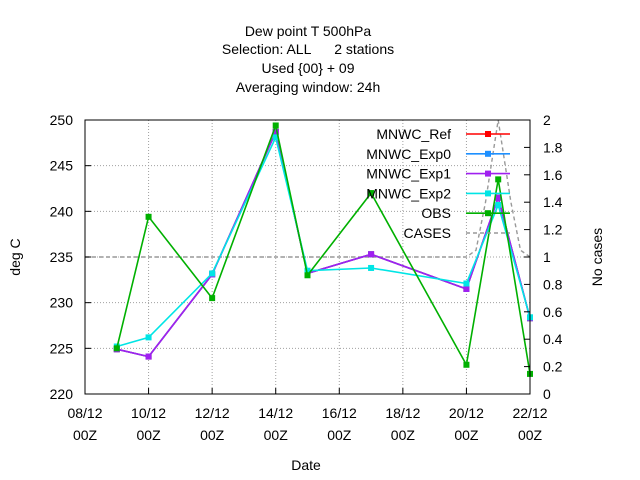 This screenshot has width=640, height=480. Describe the element at coordinates (597, 257) in the screenshot. I see `y2-axis-label: No cases` at that location.